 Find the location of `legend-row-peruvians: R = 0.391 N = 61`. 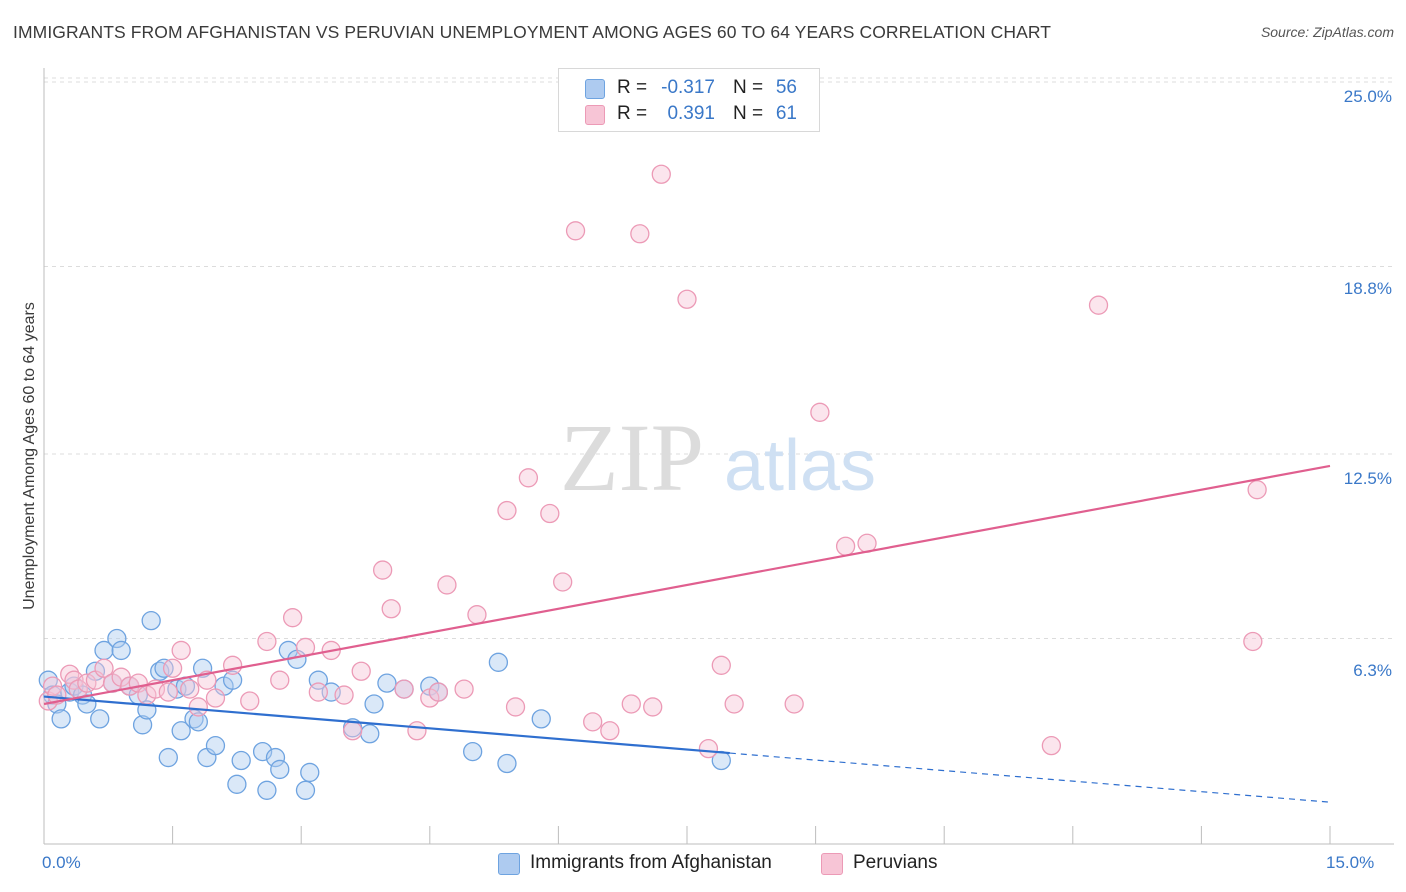

legend-row-peruvians: R = 0.391 N = 61 is located at coordinates (689, 114).